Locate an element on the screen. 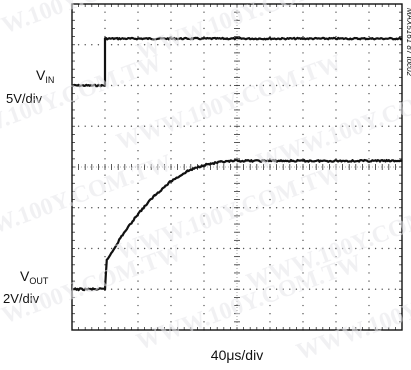  vin-label: VIN is located at coordinates (45, 76).